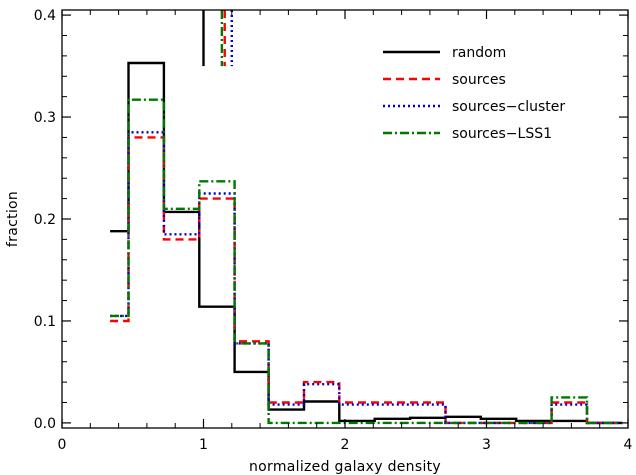 The width and height of the screenshot is (636, 475). Describe the element at coordinates (45, 220) in the screenshot. I see `y-tick-label: 0.2` at that location.